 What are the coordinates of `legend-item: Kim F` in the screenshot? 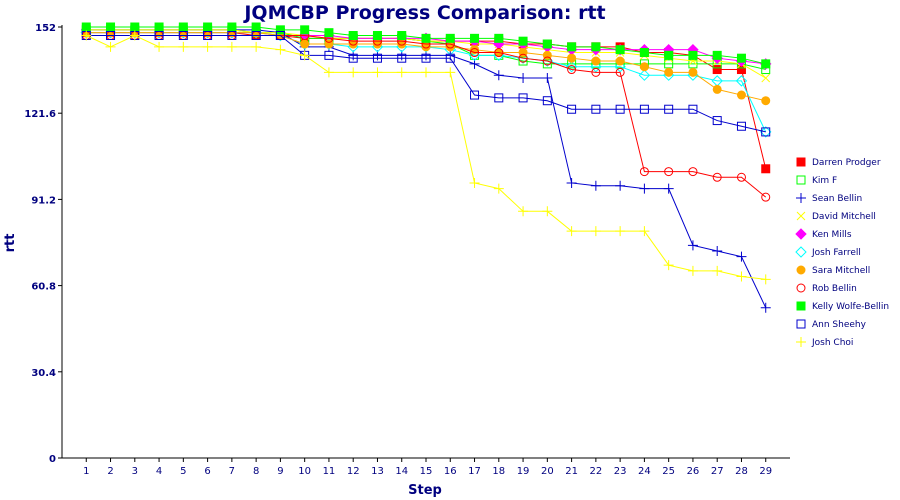 It's located at (816, 180).